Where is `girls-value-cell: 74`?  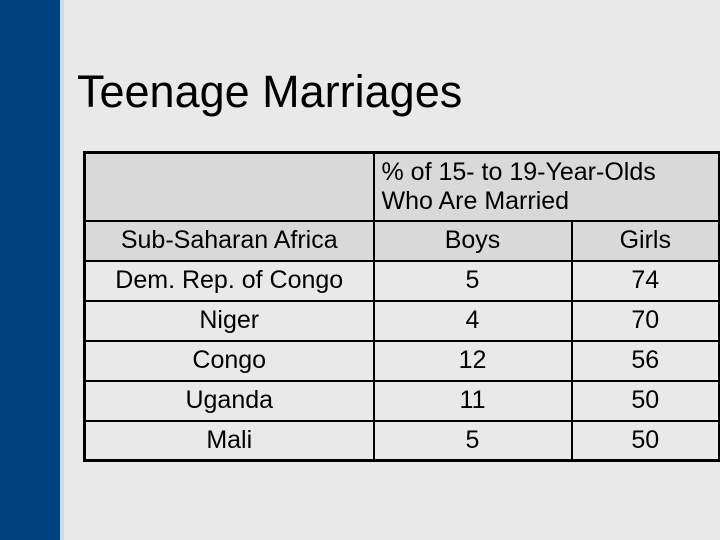 girls-value-cell: 74 is located at coordinates (645, 280).